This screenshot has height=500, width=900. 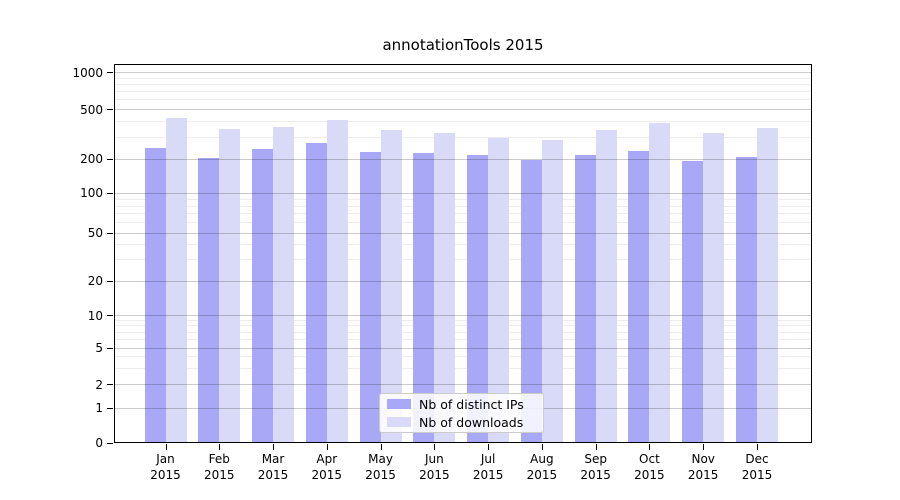 I want to click on y-tick-label: 5, so click(x=99, y=348).